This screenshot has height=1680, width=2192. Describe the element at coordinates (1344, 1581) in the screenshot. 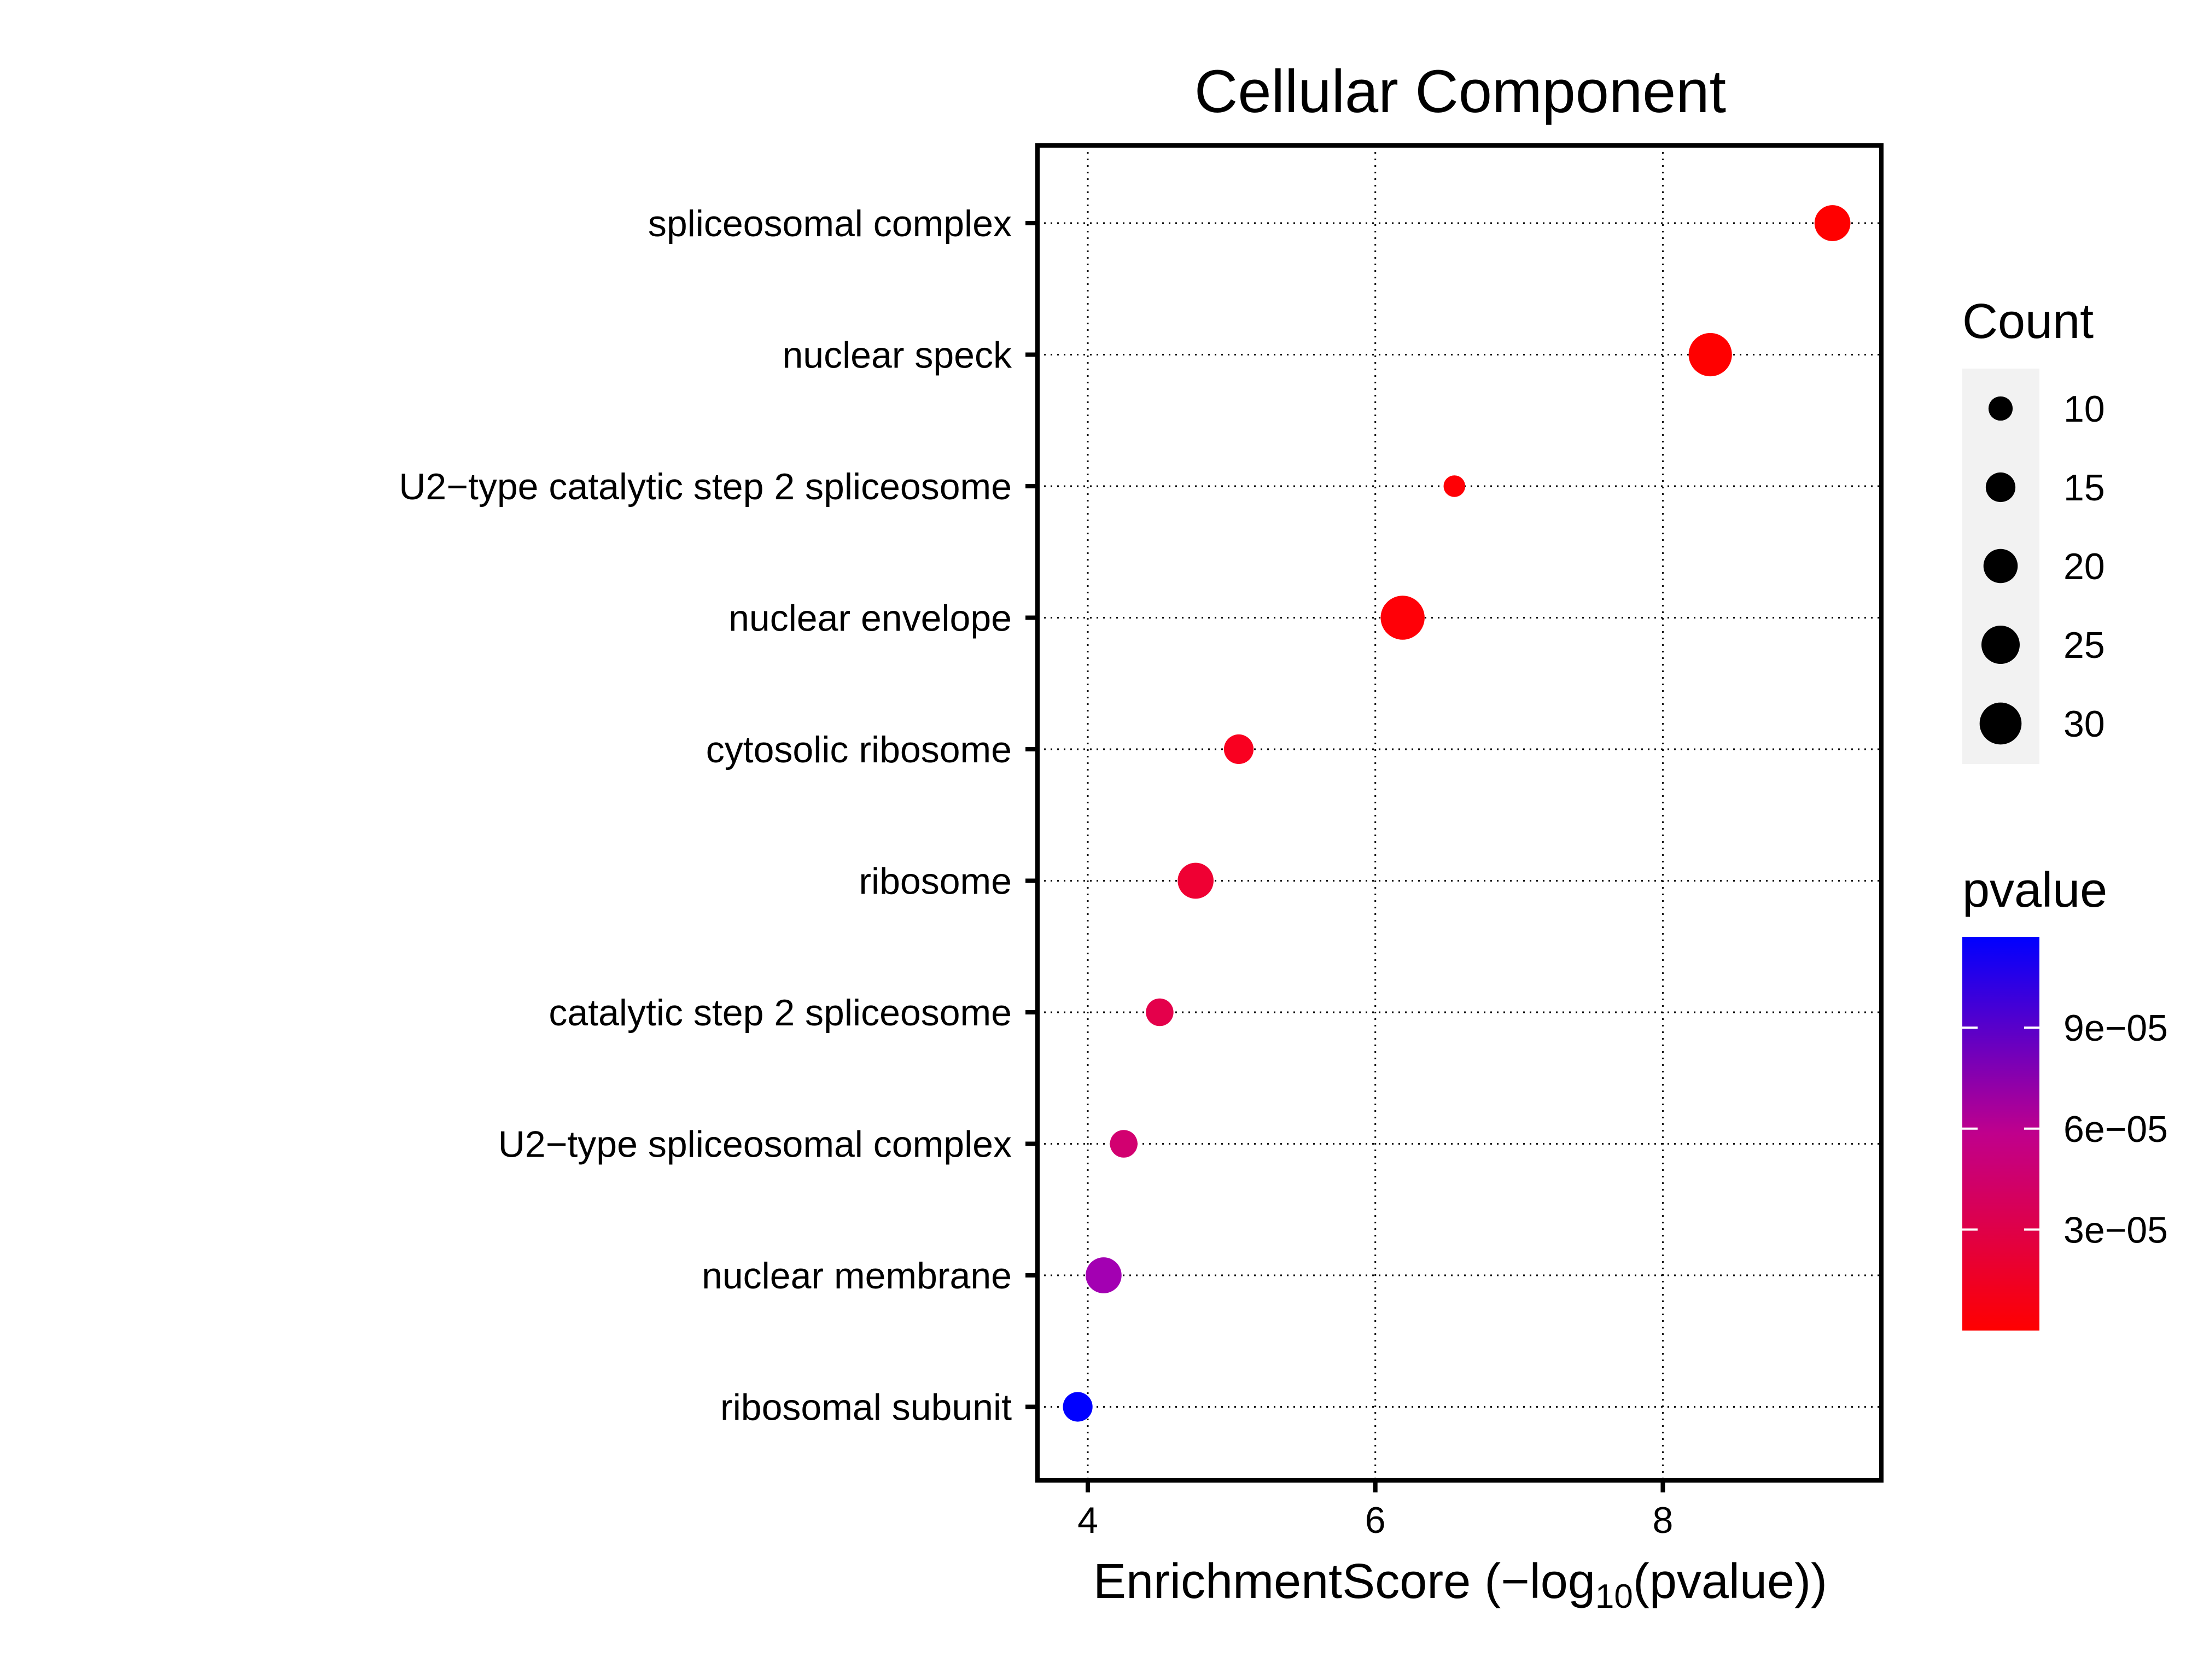

I see `x-axis-title-main: EnrichmentScore (−log` at that location.